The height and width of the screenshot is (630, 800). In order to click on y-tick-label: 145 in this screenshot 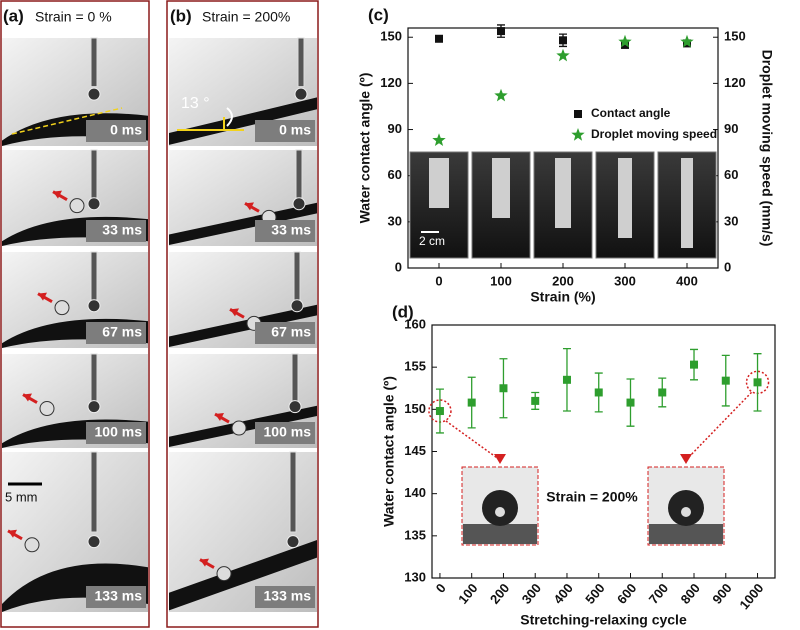, I will do `click(415, 450)`.